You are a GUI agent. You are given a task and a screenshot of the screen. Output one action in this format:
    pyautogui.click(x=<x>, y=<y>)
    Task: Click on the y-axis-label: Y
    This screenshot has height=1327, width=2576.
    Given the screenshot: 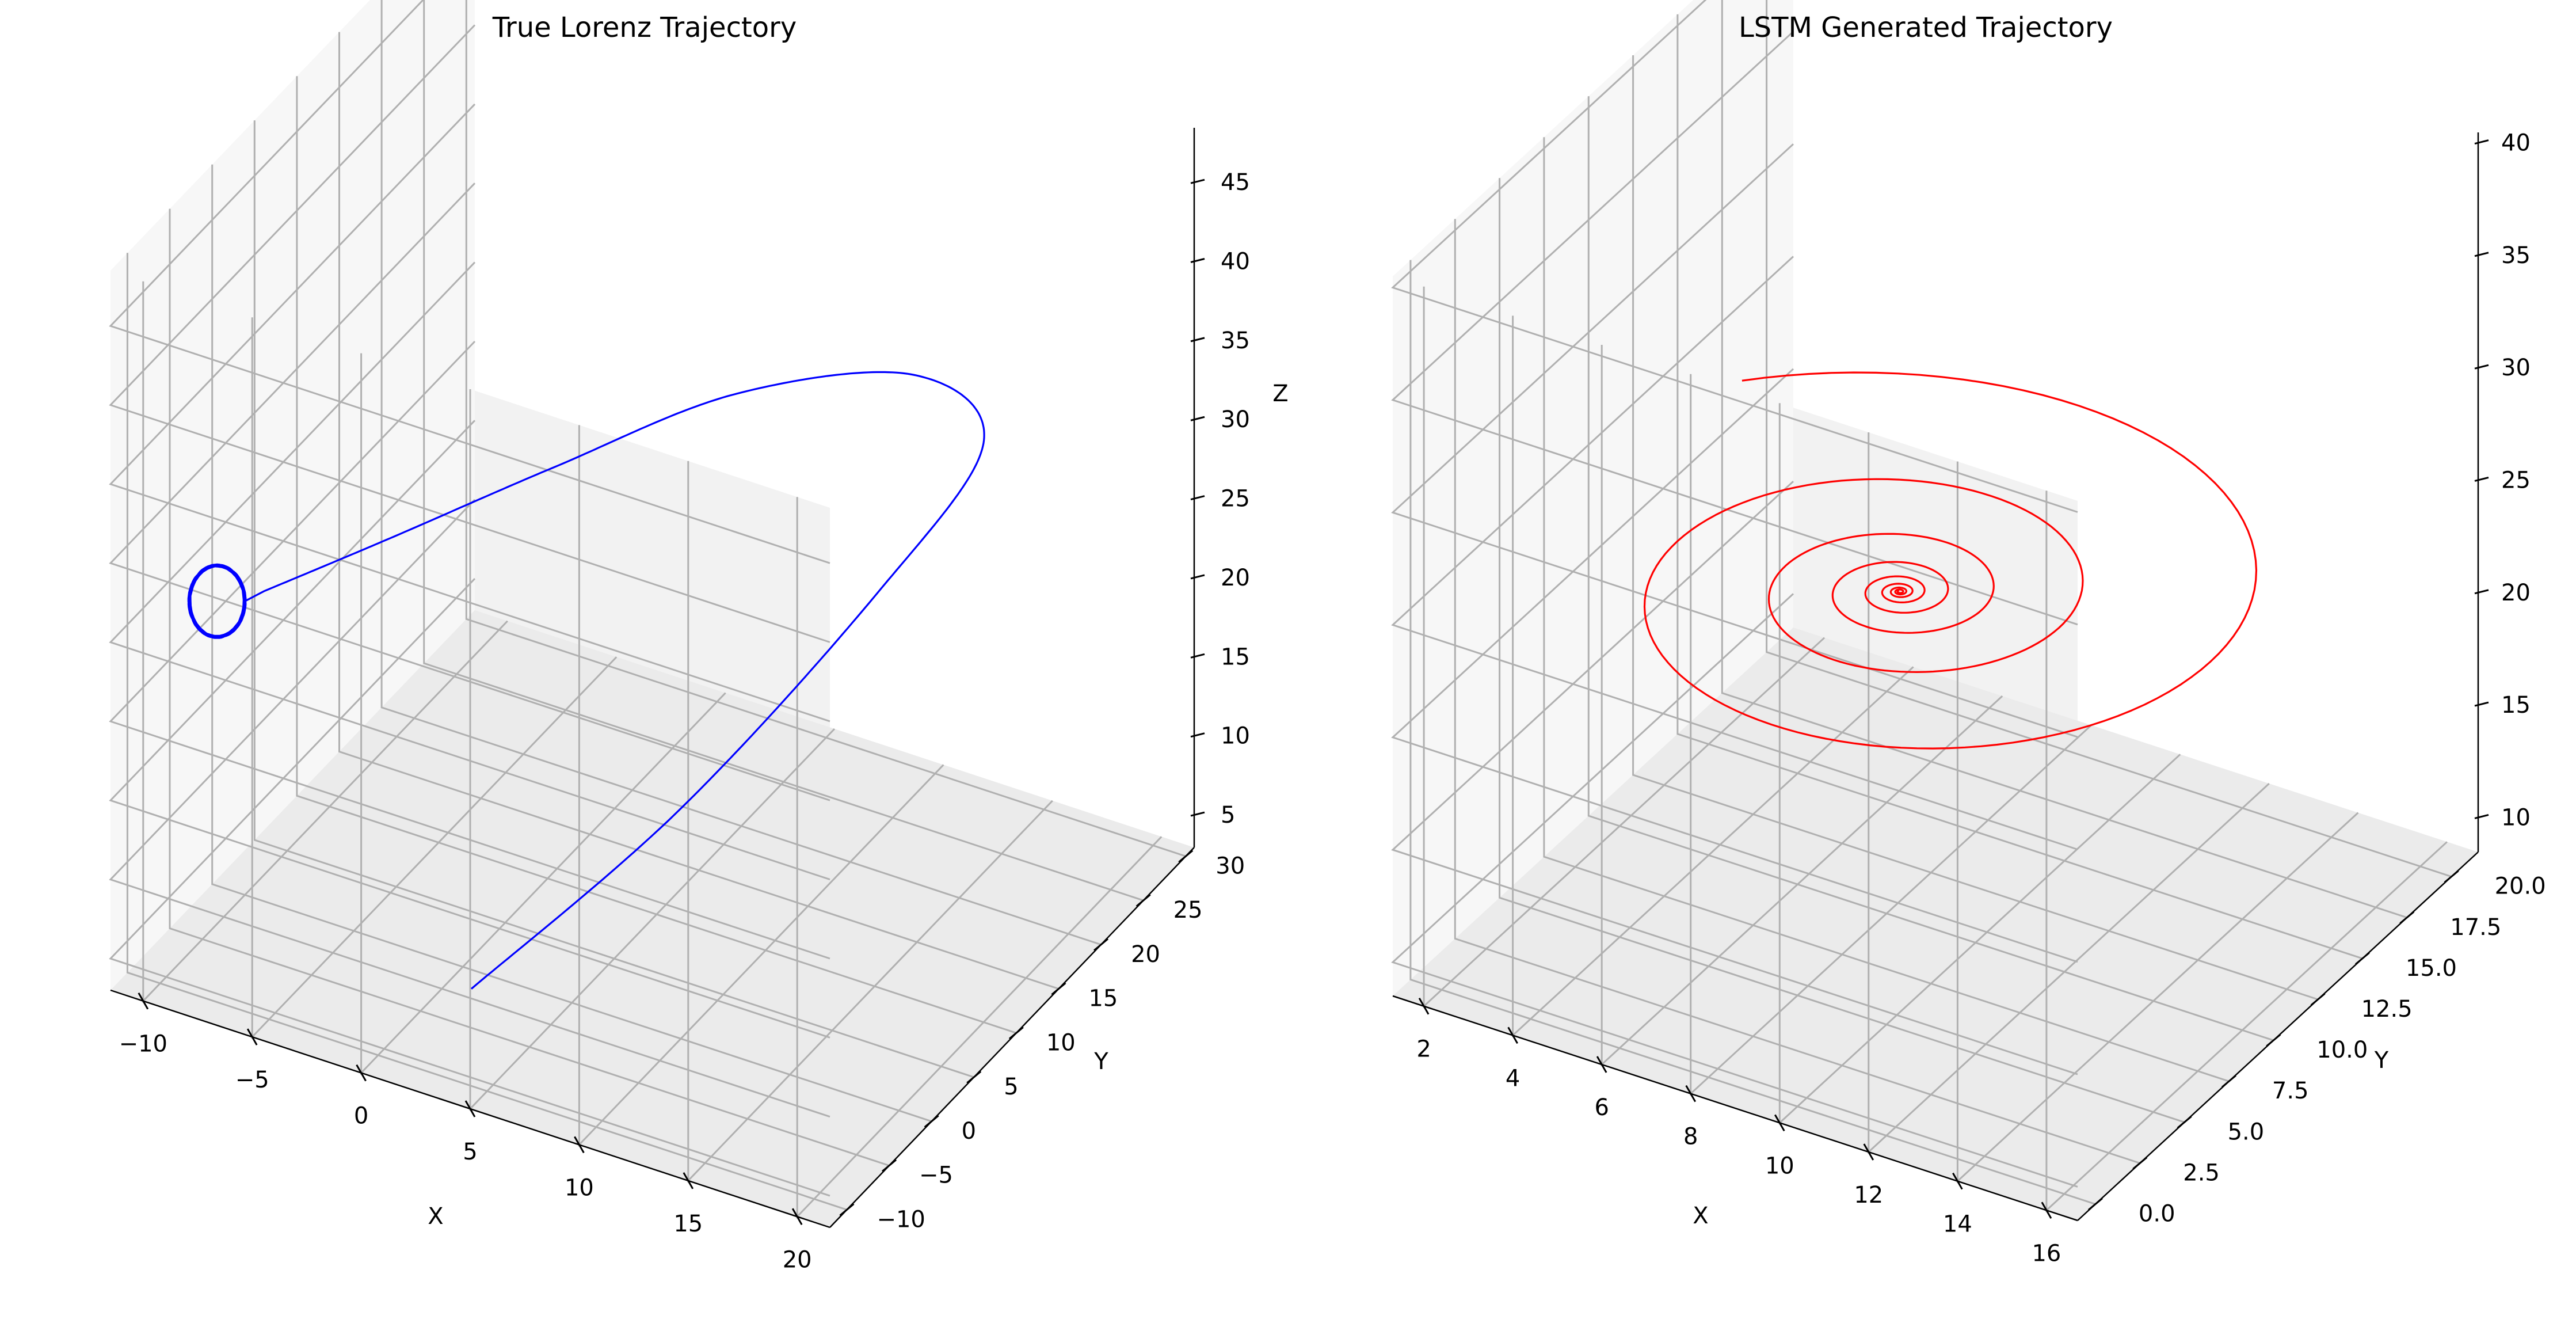 What is the action you would take?
    pyautogui.click(x=2381, y=1060)
    